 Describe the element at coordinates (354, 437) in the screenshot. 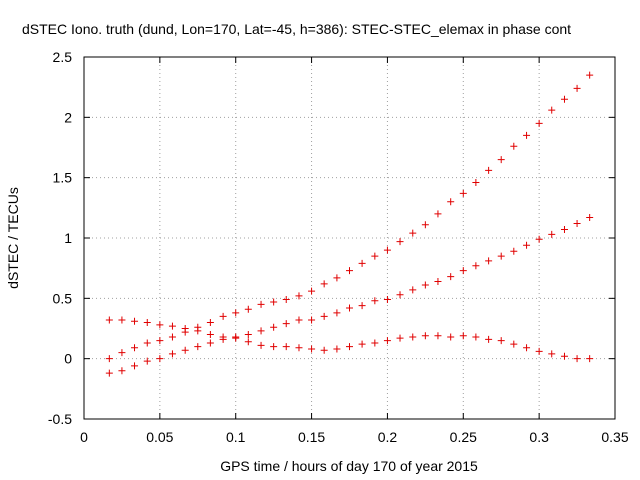

I see `x-axis-tick-labels: 0 0.05 0.1 0.15 0.2 0.25 0.3 0.35` at that location.